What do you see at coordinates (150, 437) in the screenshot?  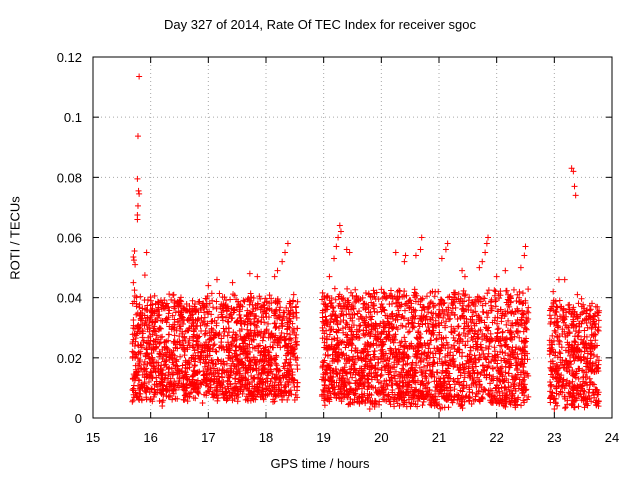 I see `x-tick-label: 16` at bounding box center [150, 437].